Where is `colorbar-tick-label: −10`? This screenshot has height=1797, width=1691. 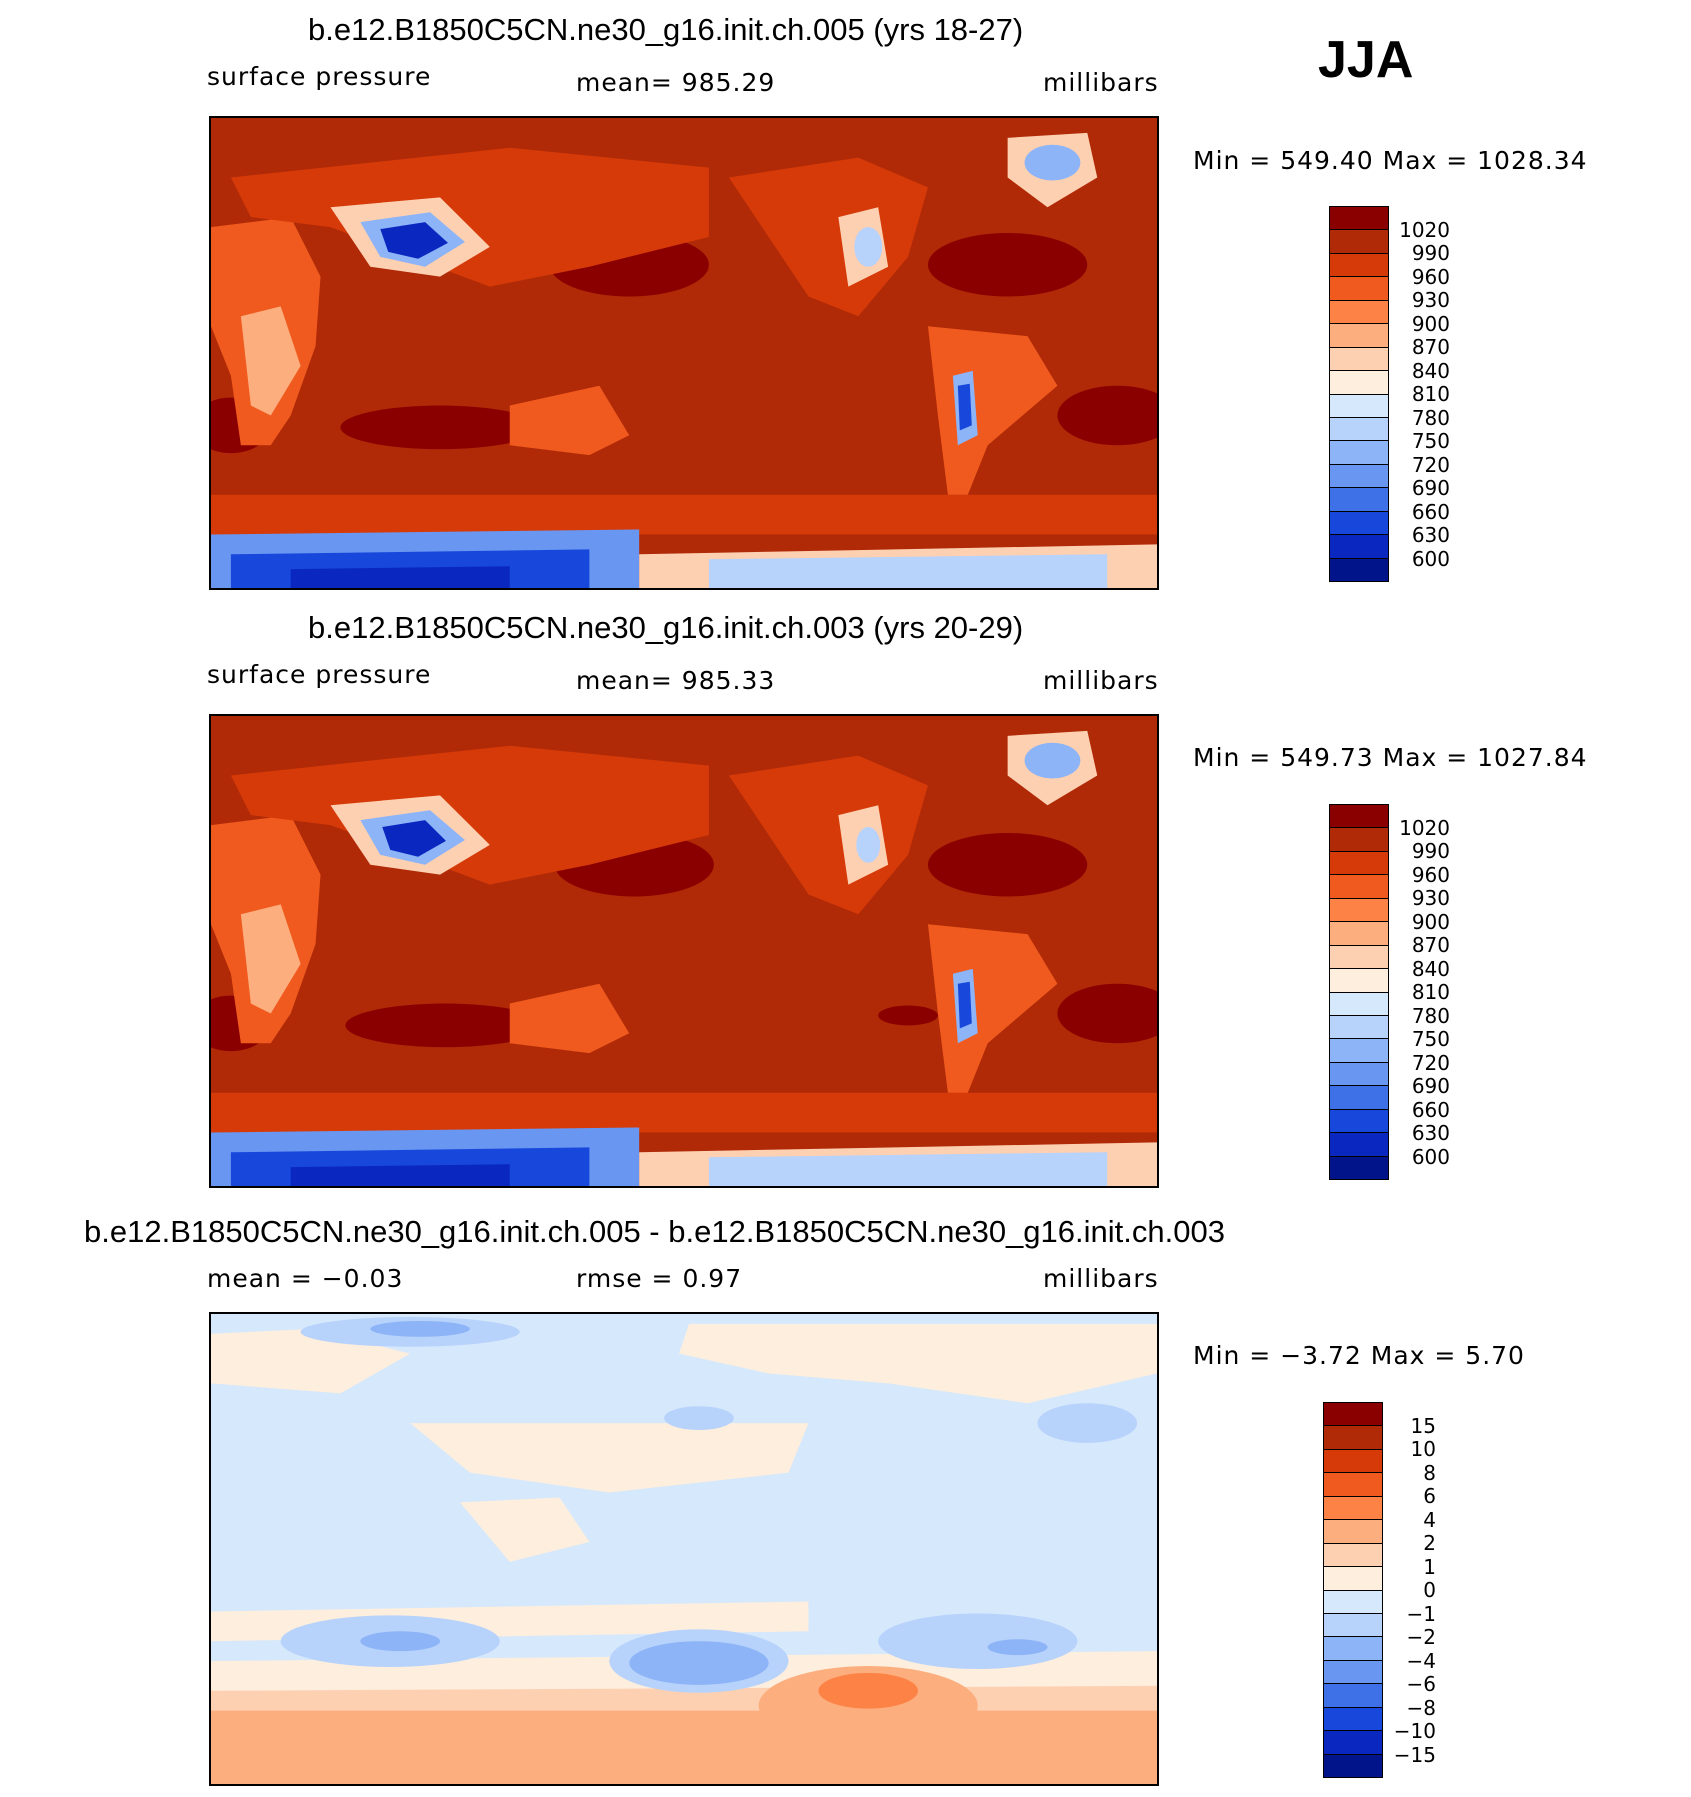
colorbar-tick-label: −10 is located at coordinates (1414, 1731).